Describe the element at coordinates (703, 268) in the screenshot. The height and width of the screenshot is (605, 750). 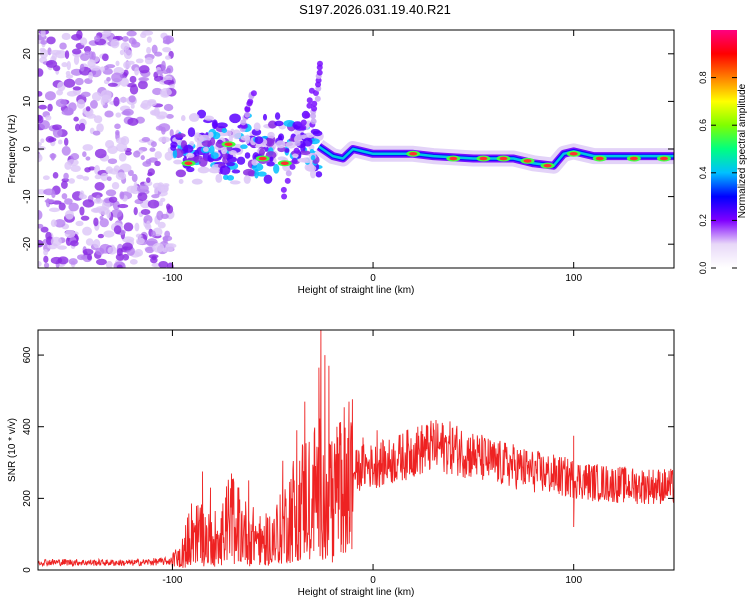
I see `colorbar-tick-label: 0.0` at that location.